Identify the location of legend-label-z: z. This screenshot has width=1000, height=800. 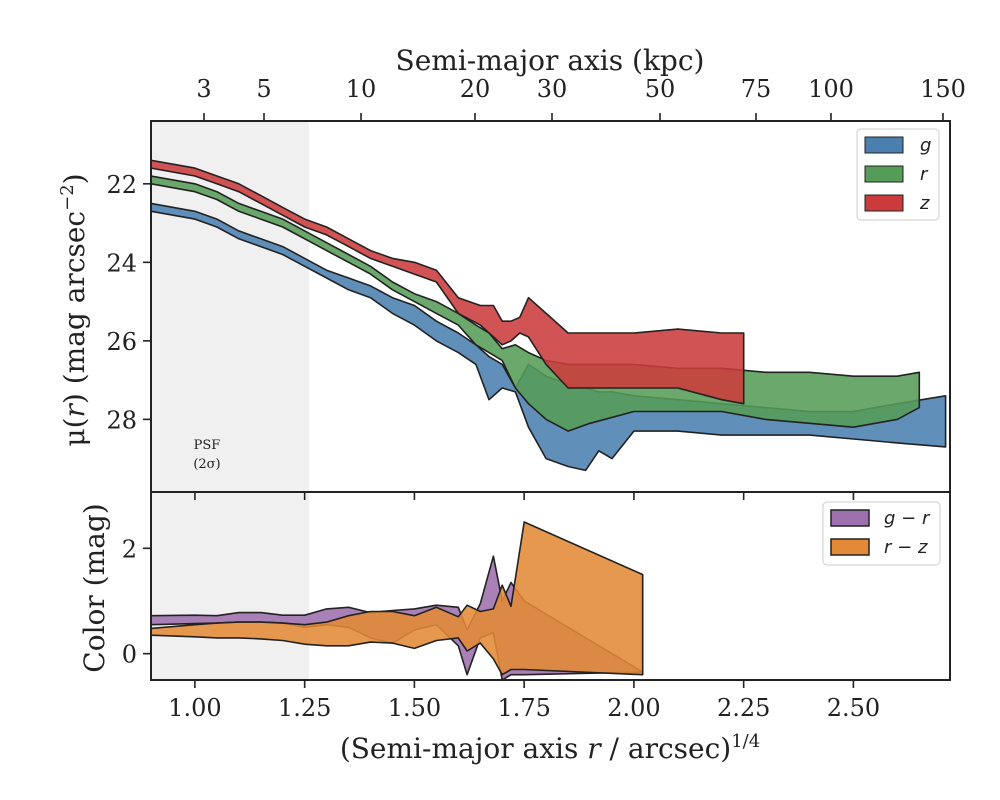
(924, 203).